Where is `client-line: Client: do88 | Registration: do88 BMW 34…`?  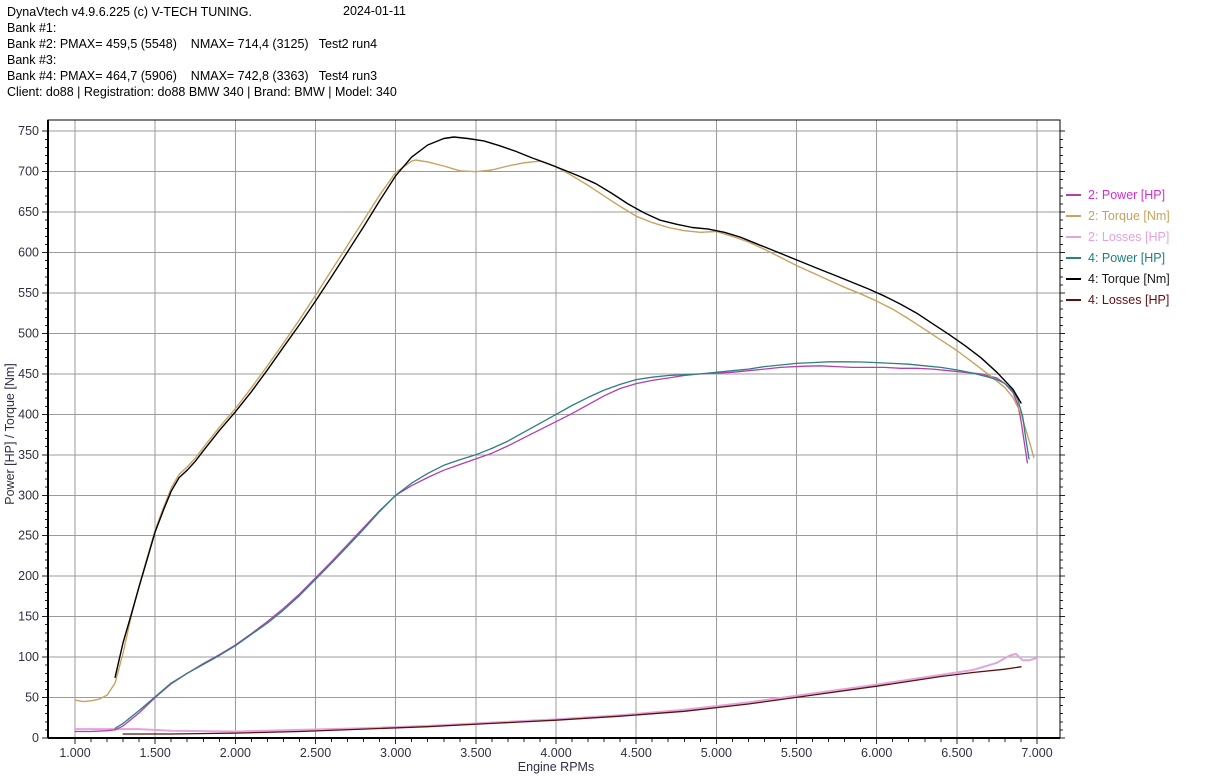
client-line: Client: do88 | Registration: do88 BMW 34… is located at coordinates (202, 92).